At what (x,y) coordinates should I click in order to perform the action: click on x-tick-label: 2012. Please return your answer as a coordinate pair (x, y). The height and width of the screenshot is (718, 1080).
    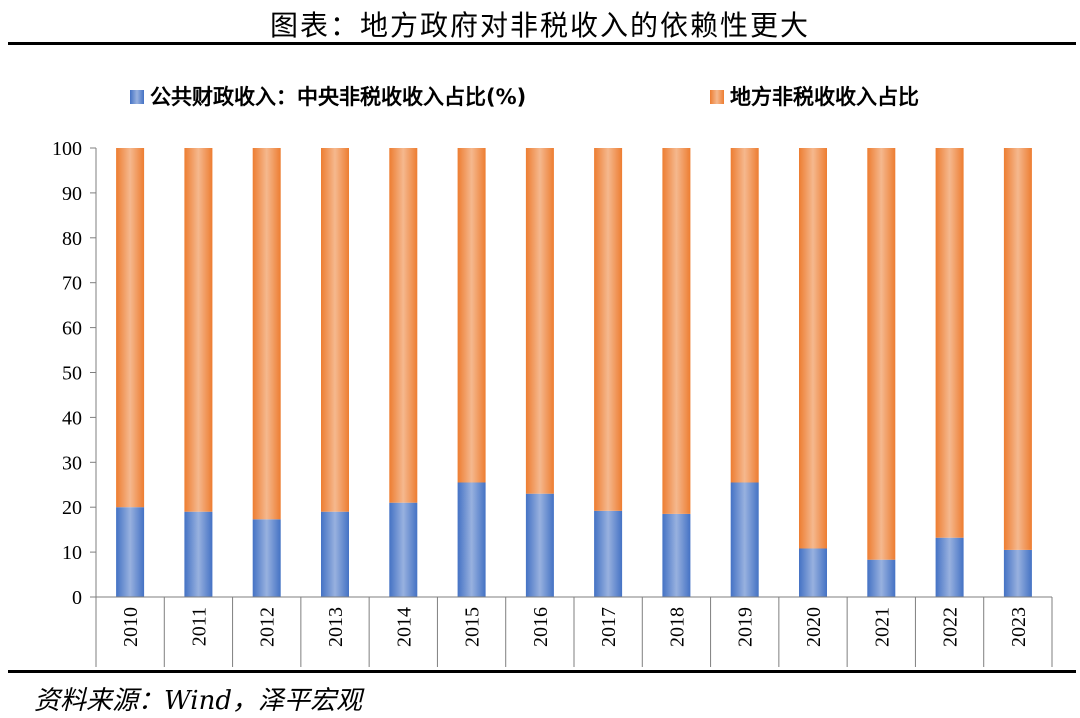
    Looking at the image, I should click on (268, 627).